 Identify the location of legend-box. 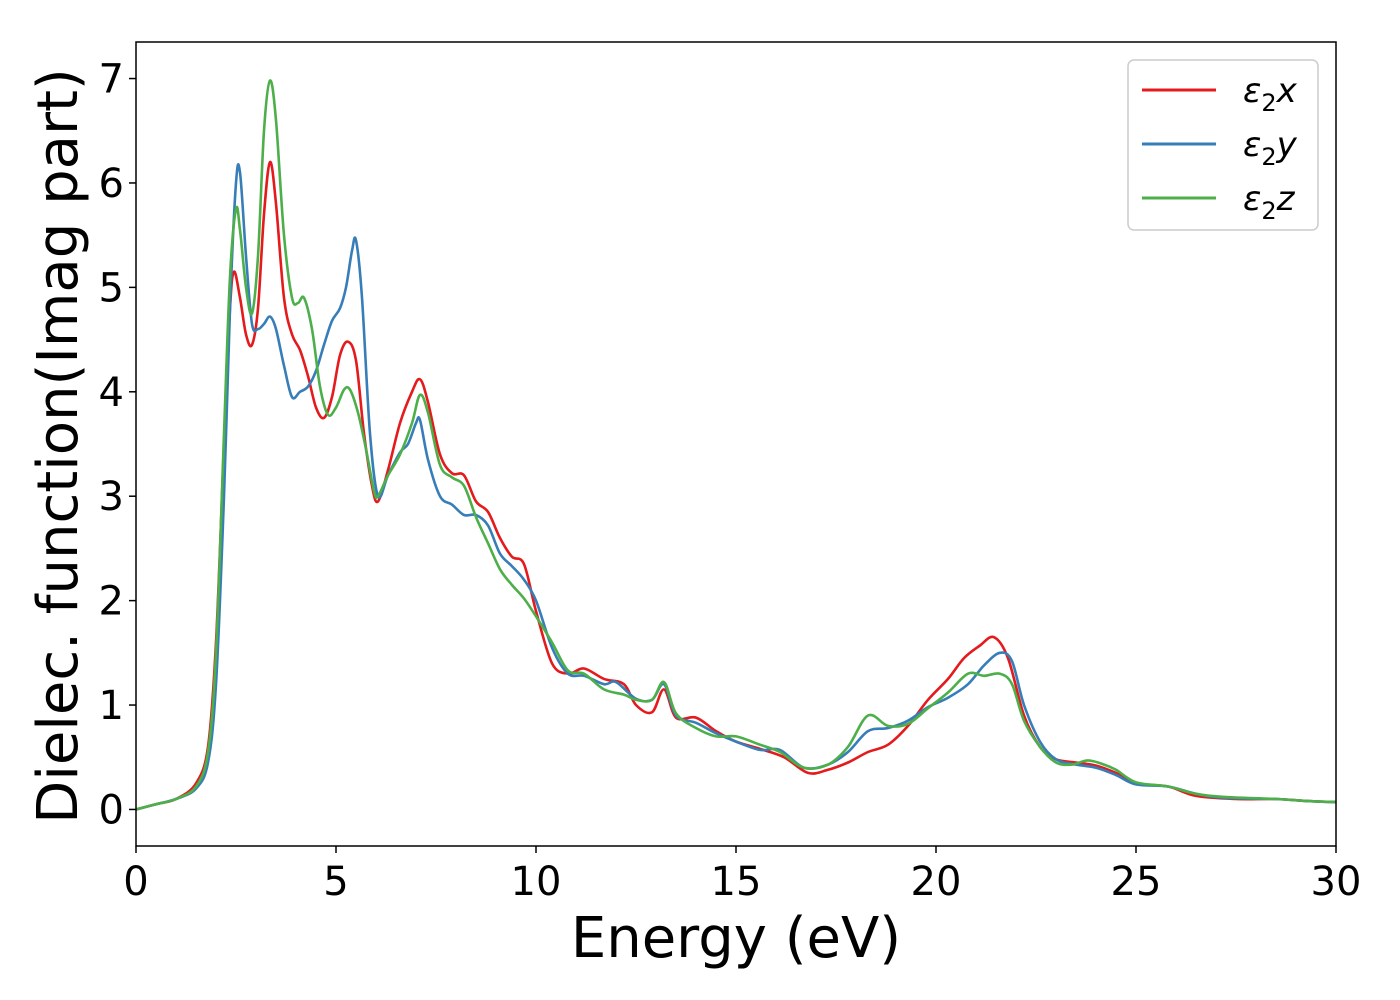
(1223, 145).